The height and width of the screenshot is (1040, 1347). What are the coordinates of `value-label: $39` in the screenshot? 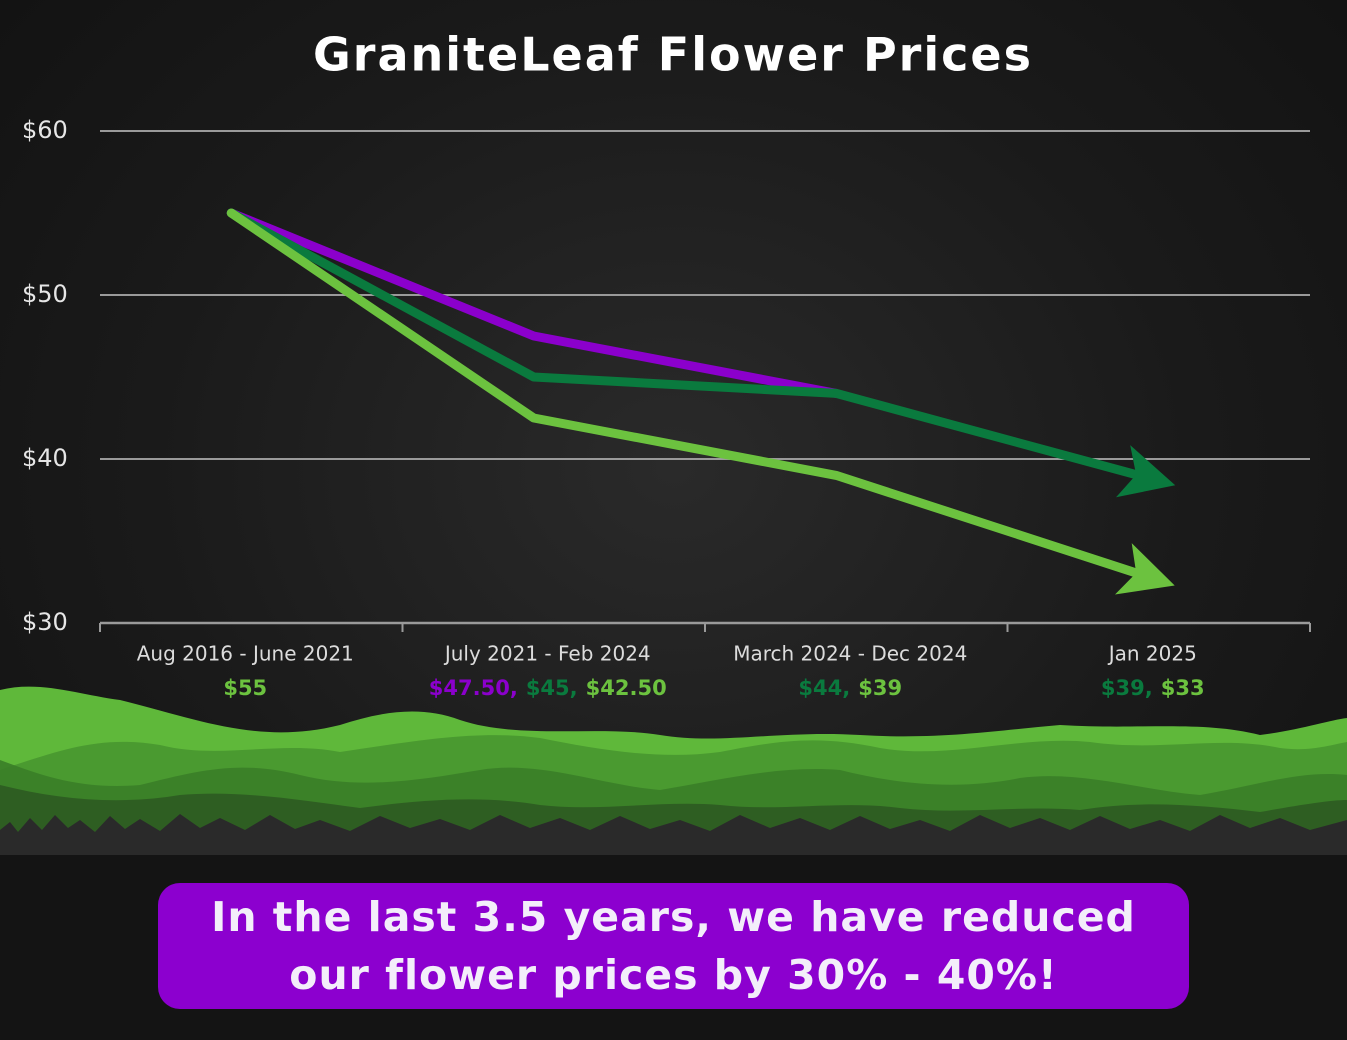 It's located at (880, 688).